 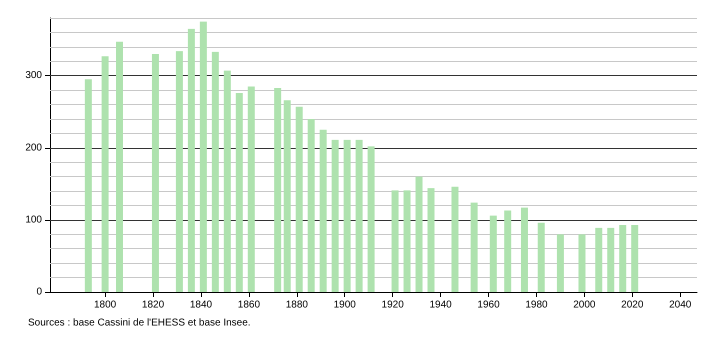 I want to click on x-tick-label: 1880, so click(x=297, y=305).